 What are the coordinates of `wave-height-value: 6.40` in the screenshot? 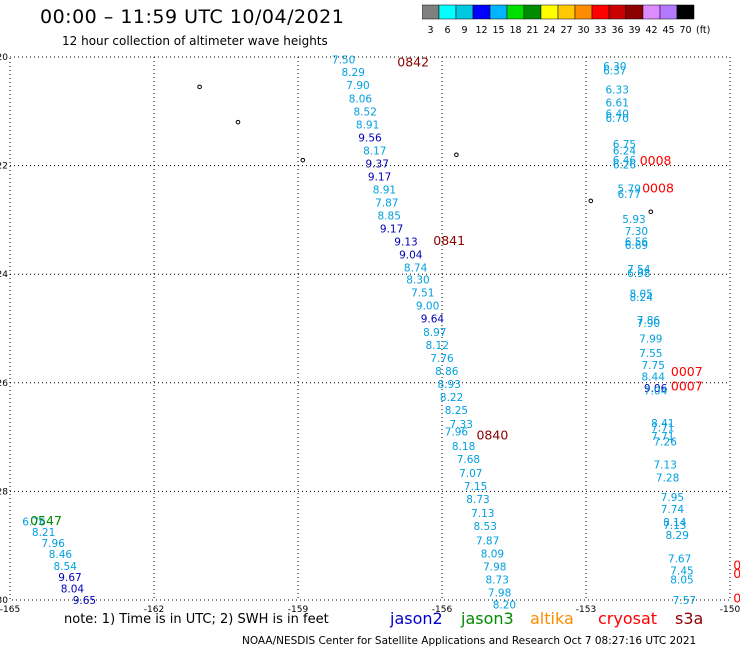 It's located at (617, 114).